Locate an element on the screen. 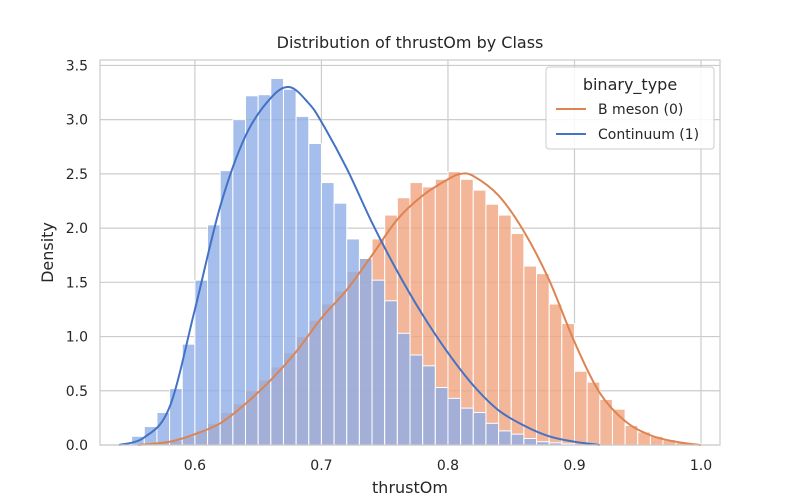  y-tick-label: 0.0 is located at coordinates (77, 446).